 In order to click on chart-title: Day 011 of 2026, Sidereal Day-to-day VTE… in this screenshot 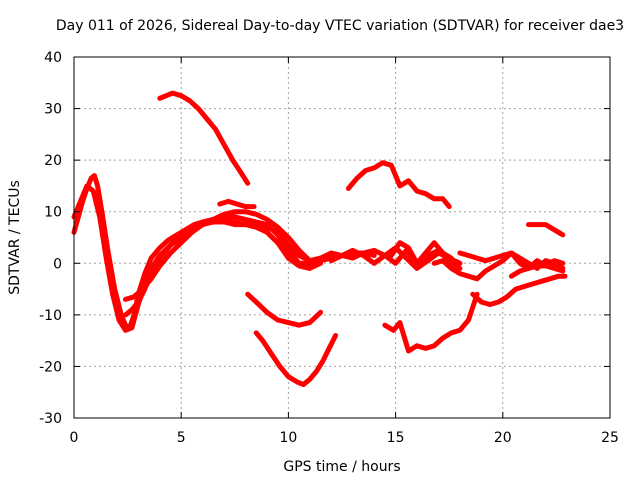, I will do `click(340, 26)`.